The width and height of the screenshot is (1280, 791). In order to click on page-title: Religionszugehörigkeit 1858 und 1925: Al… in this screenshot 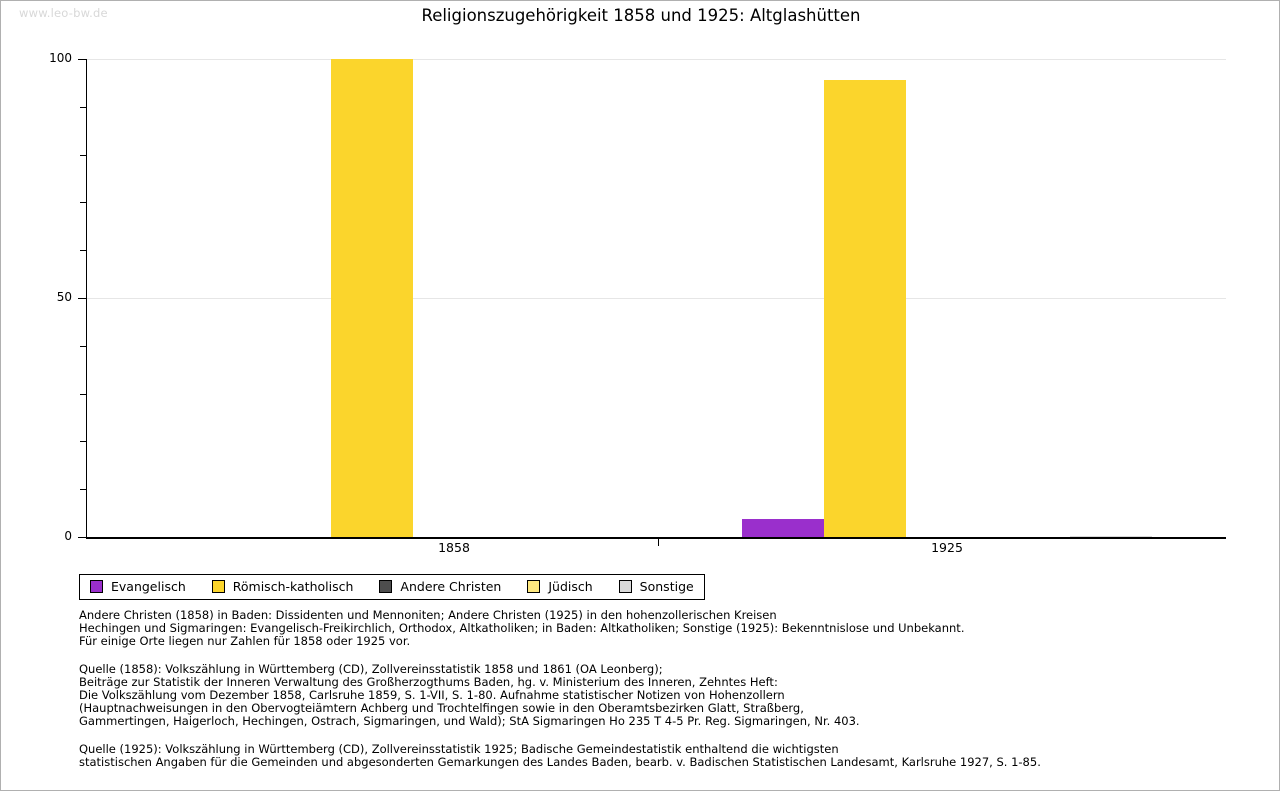, I will do `click(641, 15)`.